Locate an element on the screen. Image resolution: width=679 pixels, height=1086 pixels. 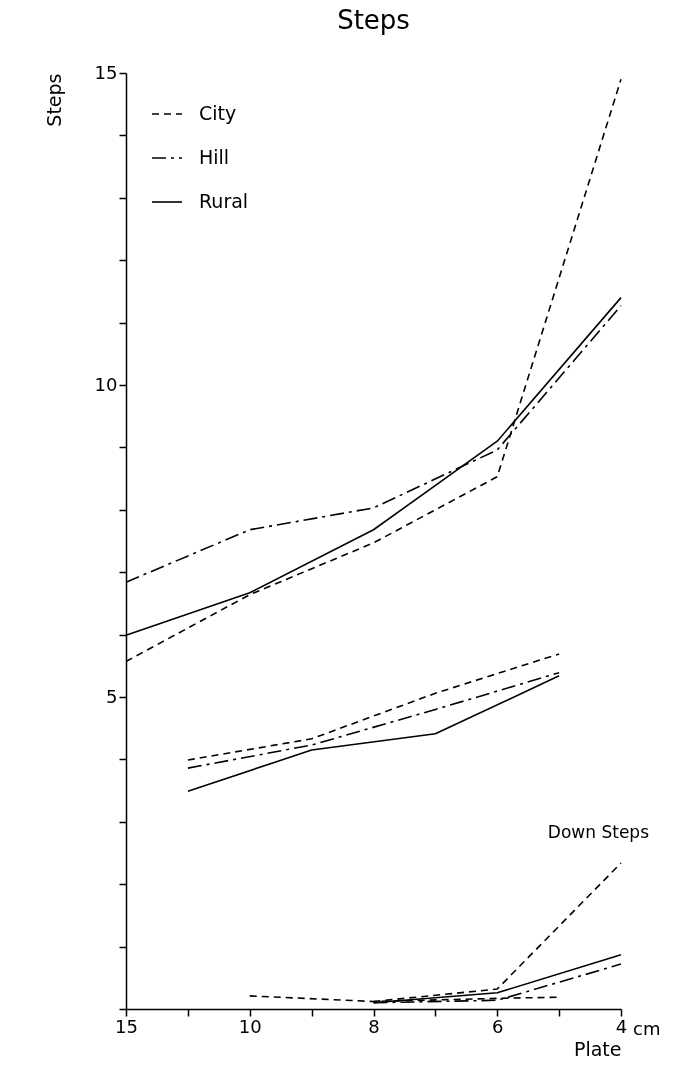
y-tick-label: 15 is located at coordinates (106, 72).